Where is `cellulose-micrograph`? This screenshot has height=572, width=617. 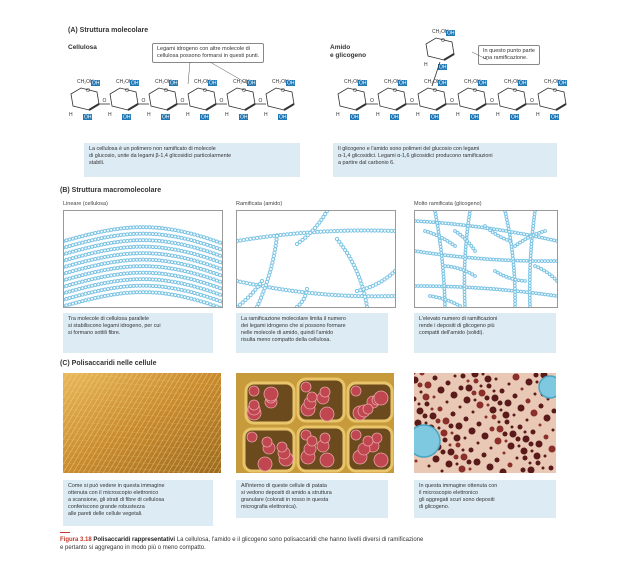
cellulose-micrograph is located at coordinates (142, 423).